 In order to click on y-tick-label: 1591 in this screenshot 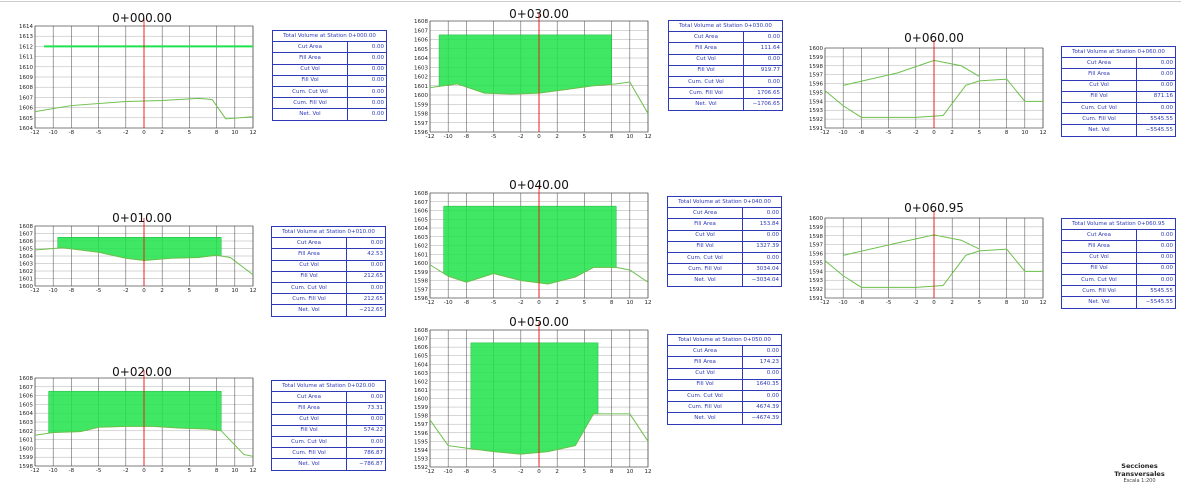, I will do `click(816, 129)`.